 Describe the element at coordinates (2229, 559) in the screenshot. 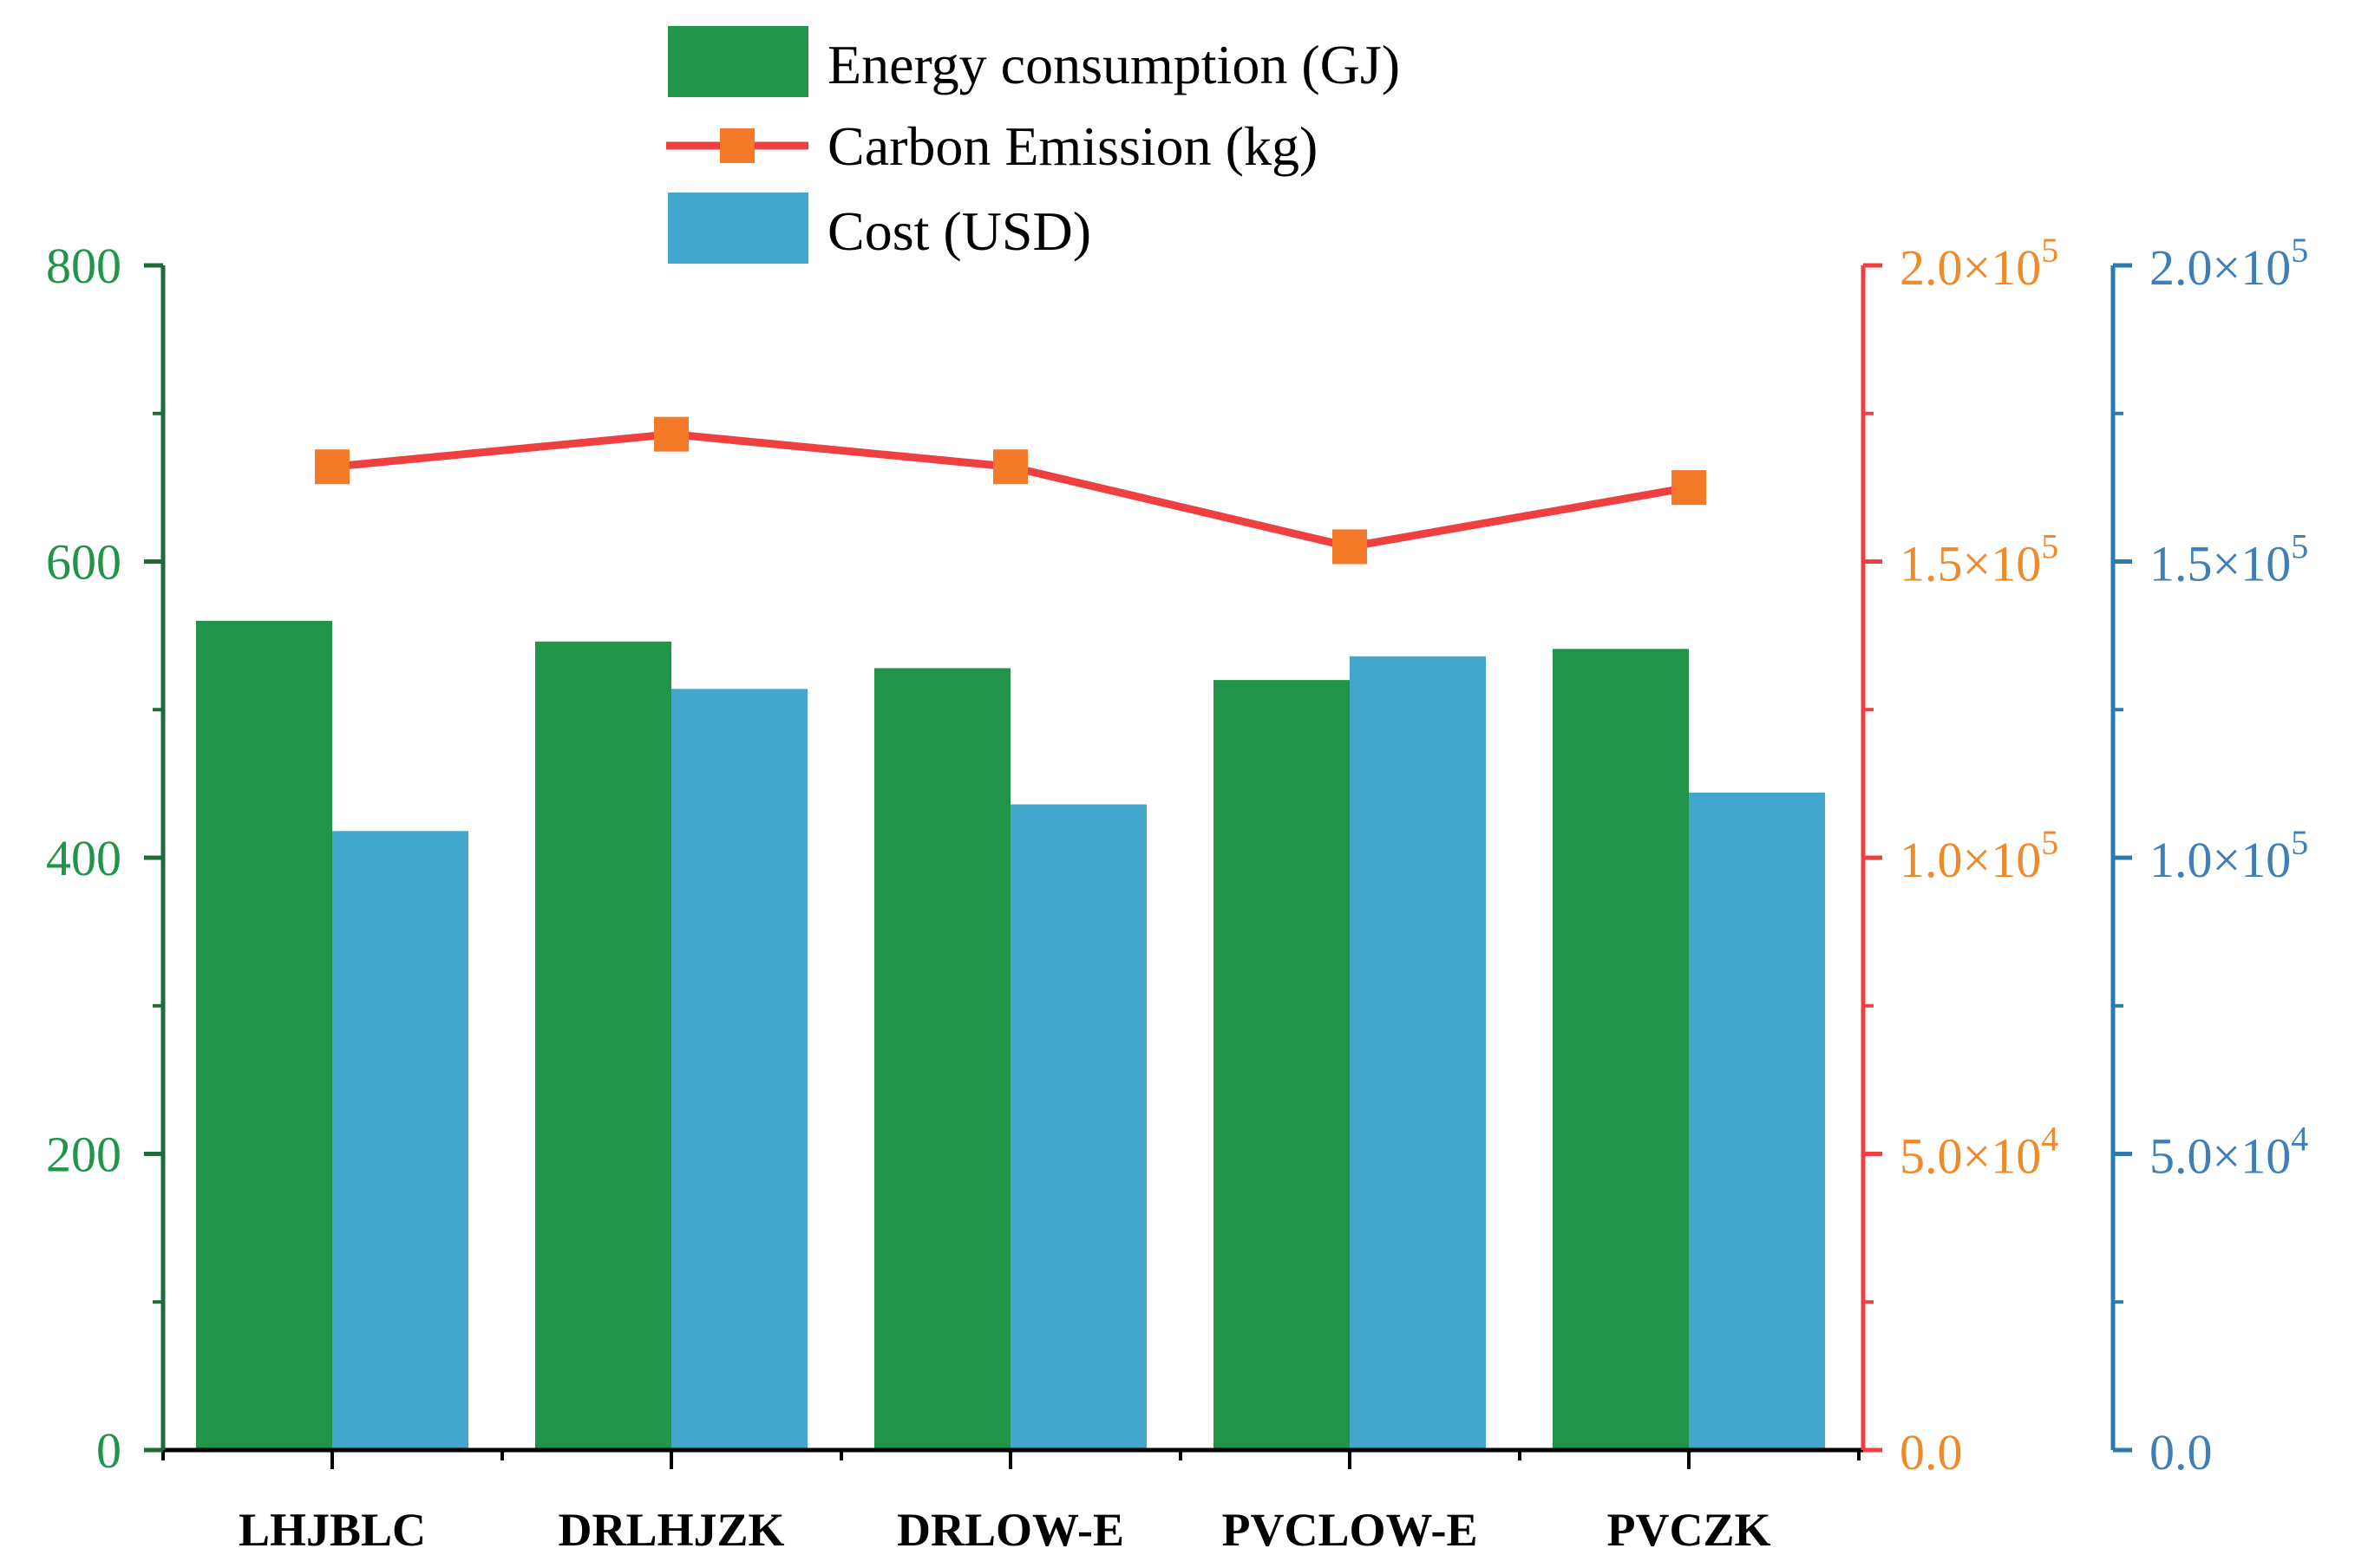

I see `cost-tick-label: 1.5×10⁵` at that location.